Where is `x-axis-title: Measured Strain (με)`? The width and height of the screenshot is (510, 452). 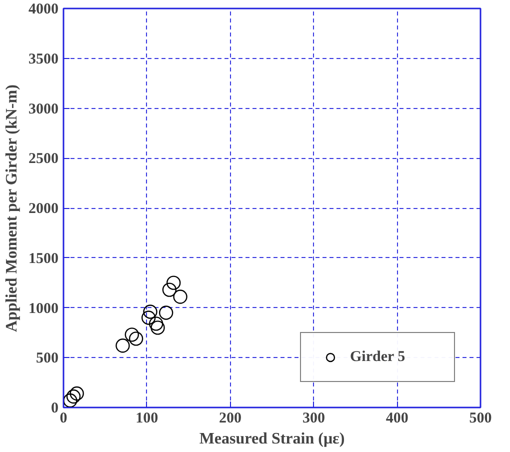
x-axis-title: Measured Strain (με) is located at coordinates (272, 439).